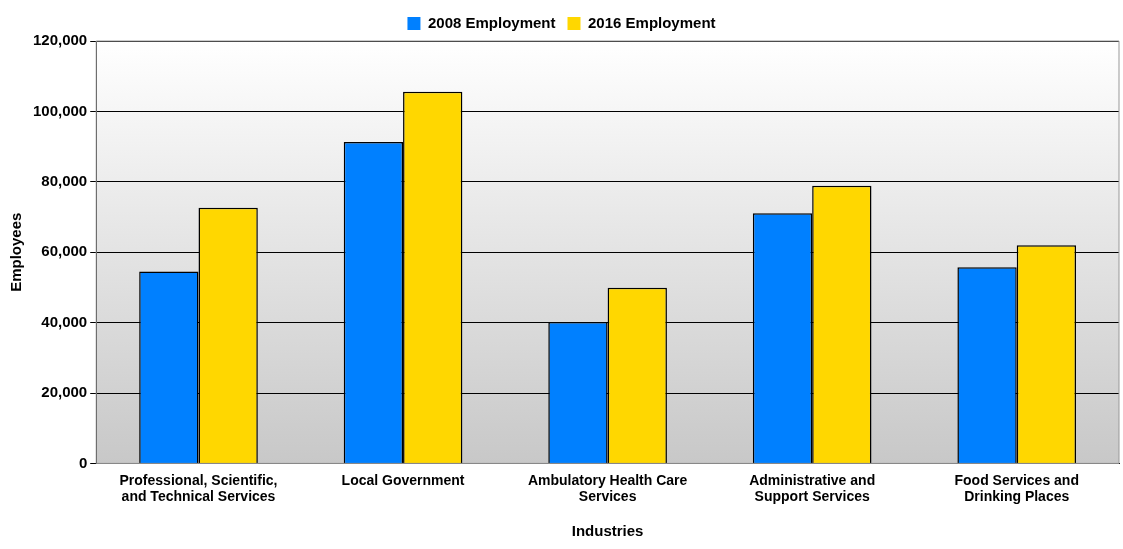 The image size is (1123, 549). Describe the element at coordinates (652, 22) in the screenshot. I see `legend-label: 2016 Employment` at that location.